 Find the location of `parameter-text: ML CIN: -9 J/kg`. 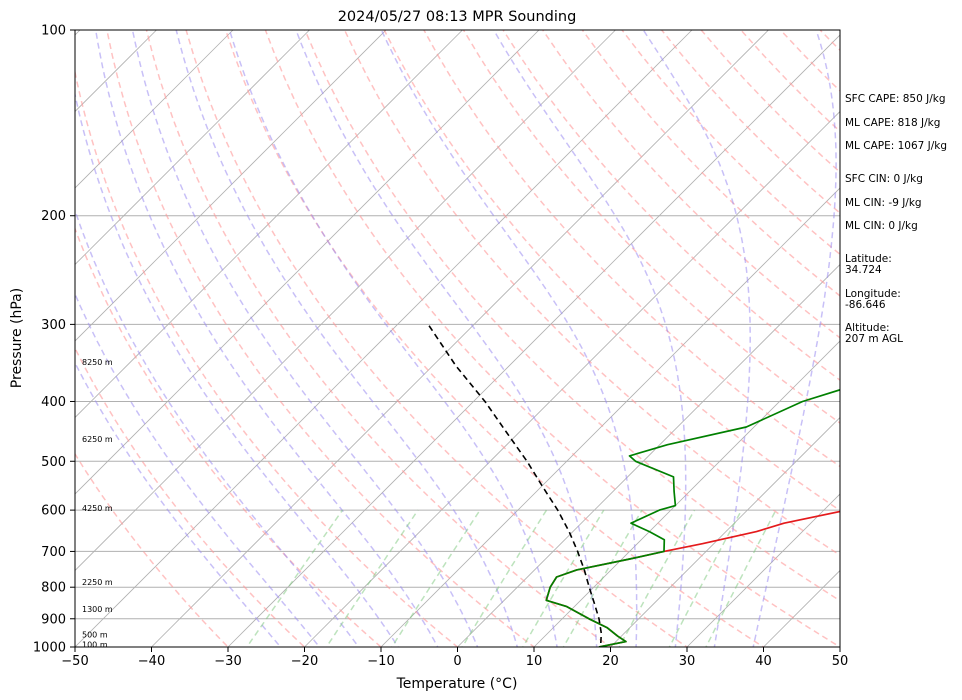

parameter-text: ML CIN: -9 J/kg is located at coordinates (883, 203).